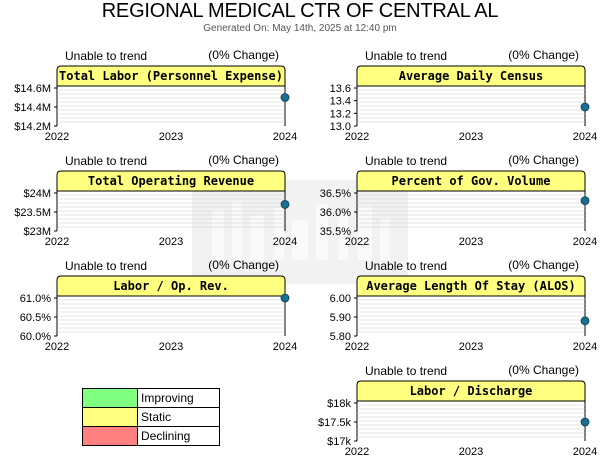  What do you see at coordinates (340, 102) in the screenshot?
I see `y-tick-label: 13.4` at bounding box center [340, 102].